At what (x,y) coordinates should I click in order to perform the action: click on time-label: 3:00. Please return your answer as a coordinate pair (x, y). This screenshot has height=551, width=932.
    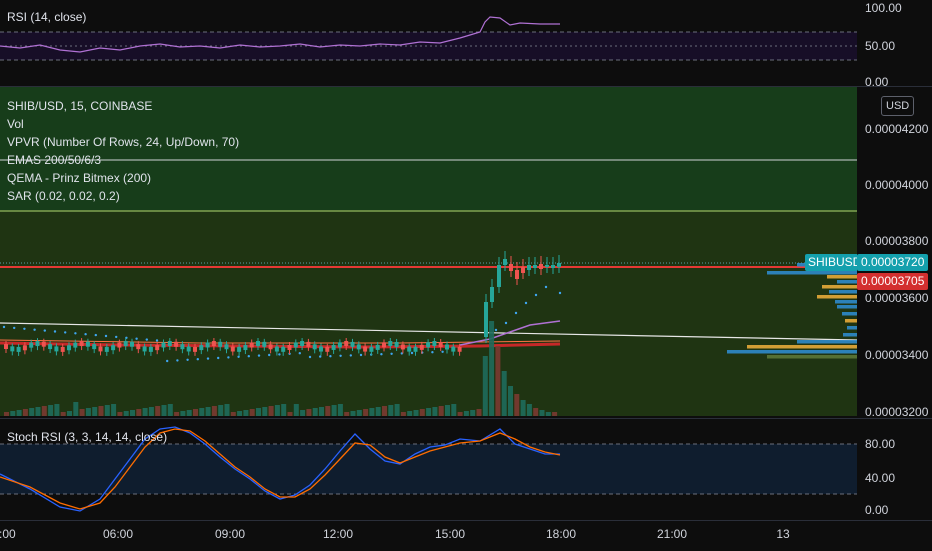
    Looking at the image, I should click on (8, 534).